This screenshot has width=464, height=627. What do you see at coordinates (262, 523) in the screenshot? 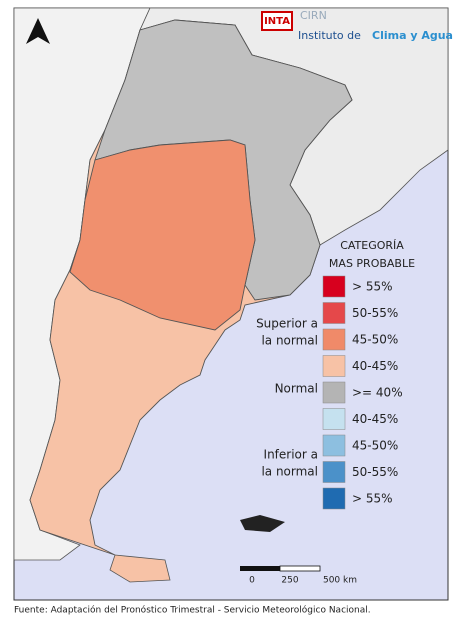
I see `malvinas` at bounding box center [262, 523].